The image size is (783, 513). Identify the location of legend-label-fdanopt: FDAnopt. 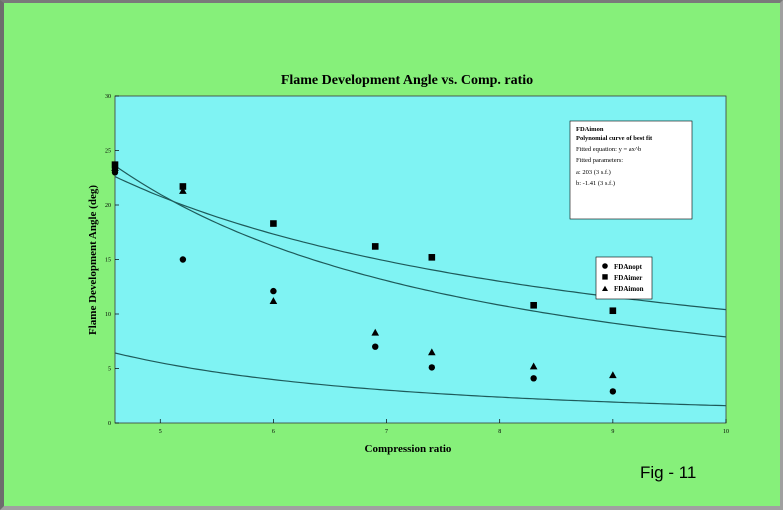
(628, 267).